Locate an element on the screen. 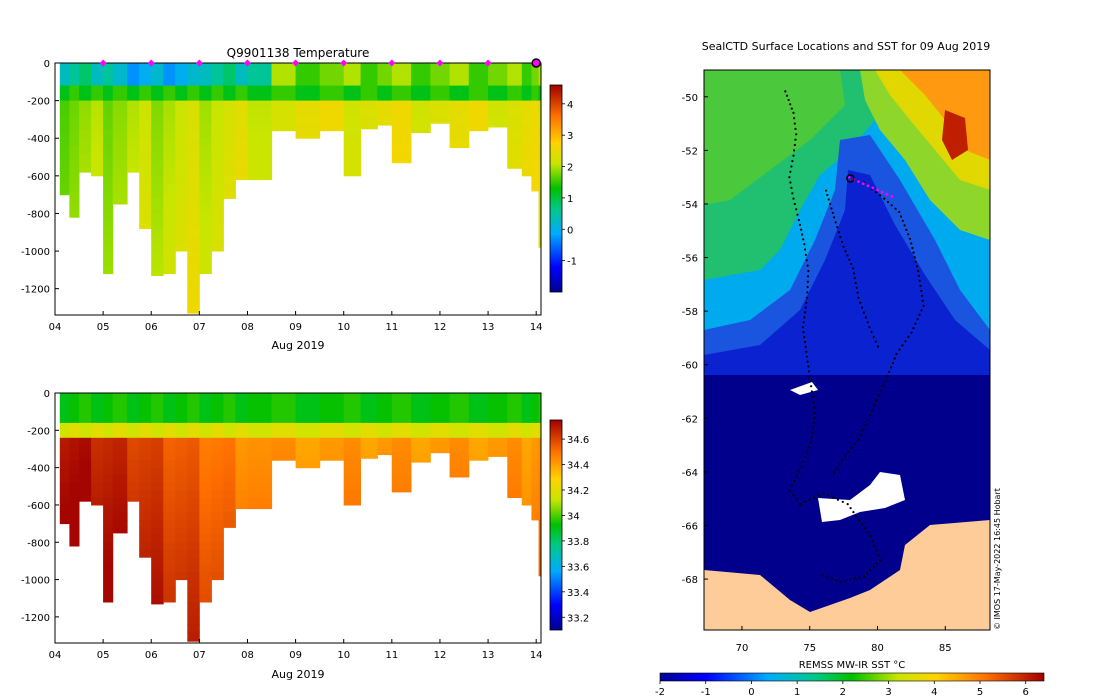  x-tick-label: 06 is located at coordinates (151, 655).